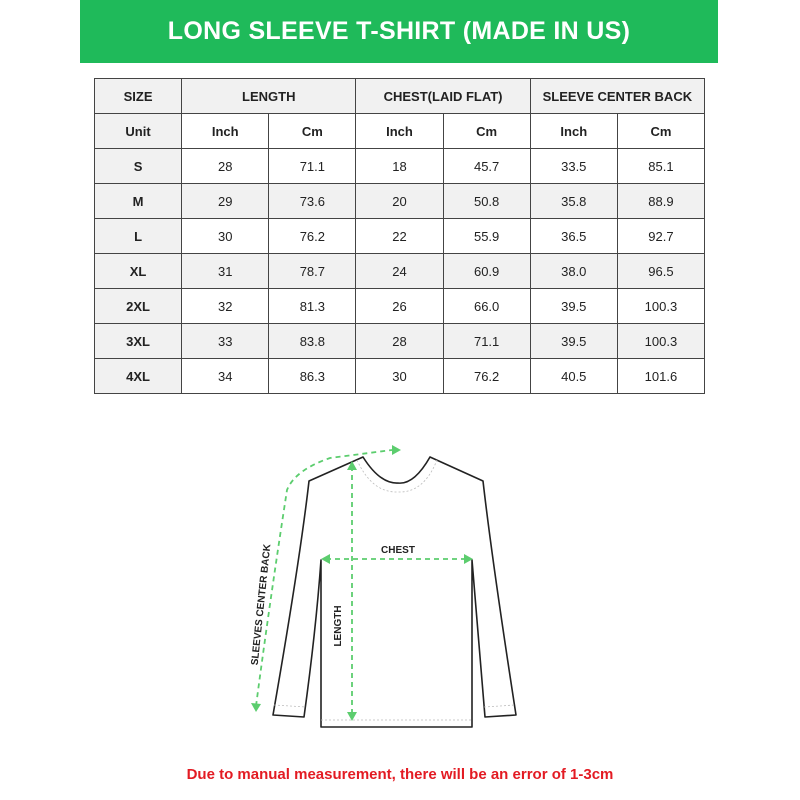  What do you see at coordinates (486, 341) in the screenshot?
I see `value-cell: 71.1` at bounding box center [486, 341].